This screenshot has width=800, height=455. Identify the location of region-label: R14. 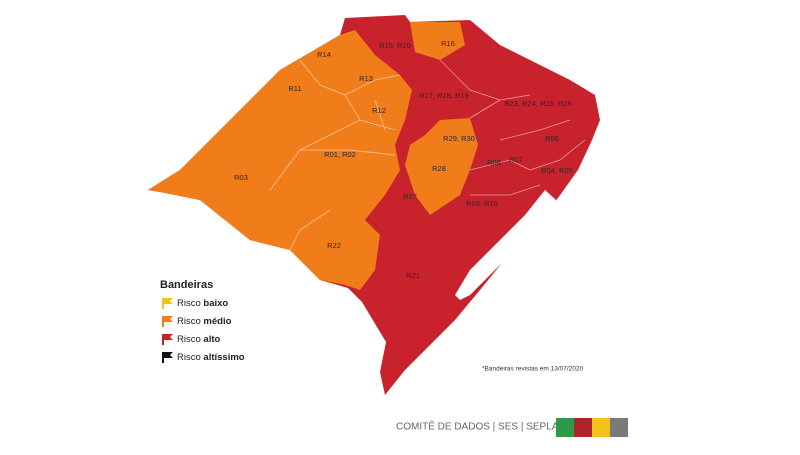
(324, 54).